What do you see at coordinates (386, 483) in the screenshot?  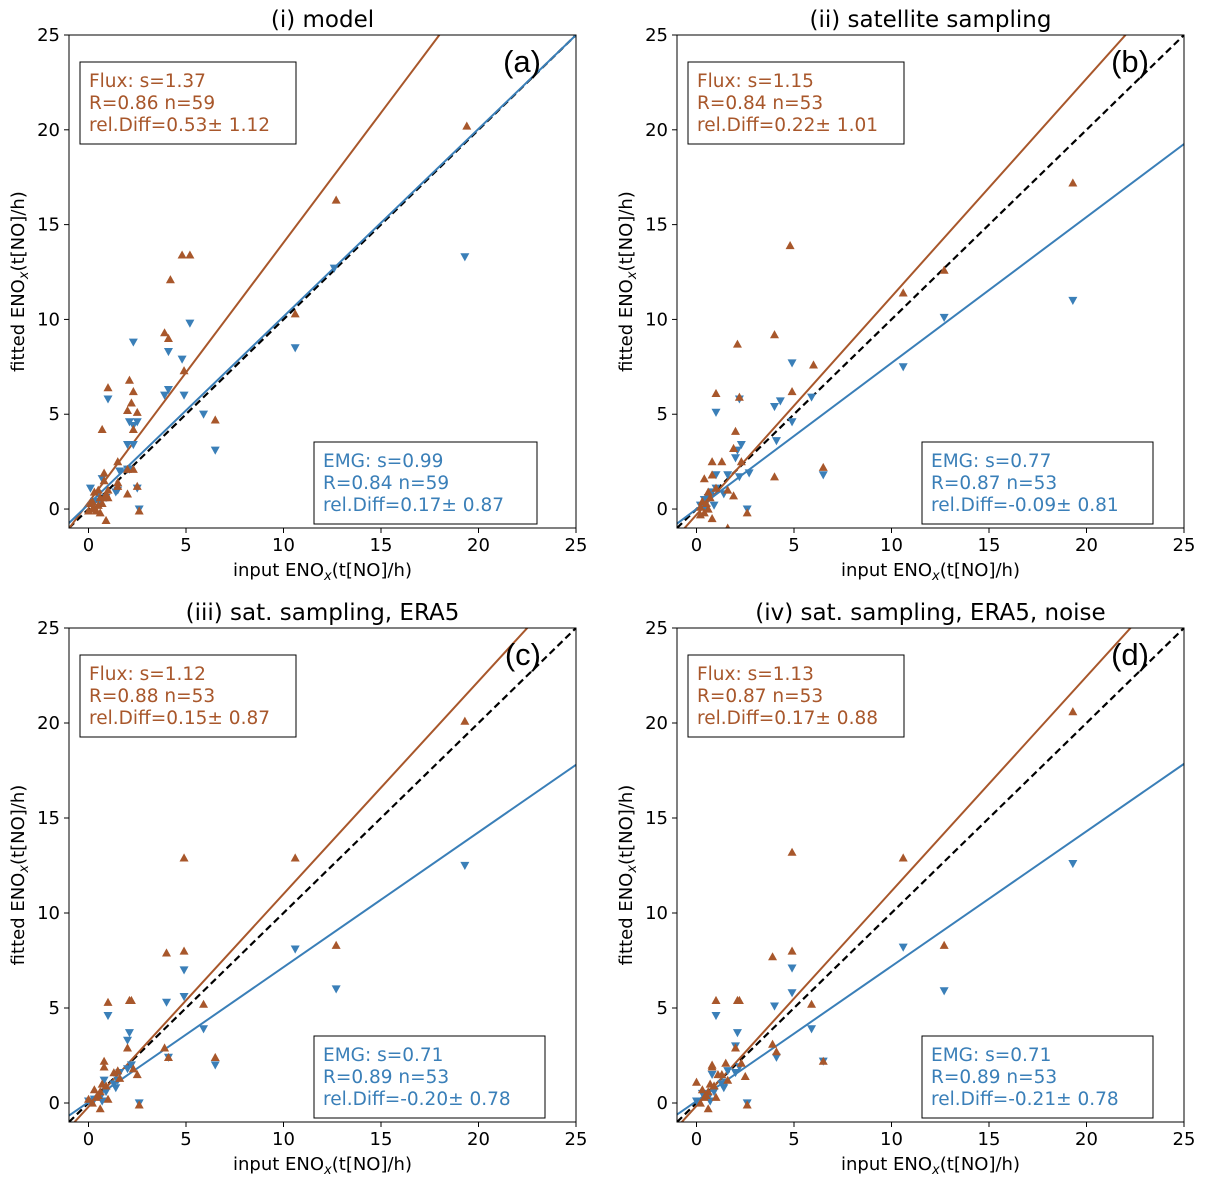 I see `emg-stats-line: R=0.84 n=59` at bounding box center [386, 483].